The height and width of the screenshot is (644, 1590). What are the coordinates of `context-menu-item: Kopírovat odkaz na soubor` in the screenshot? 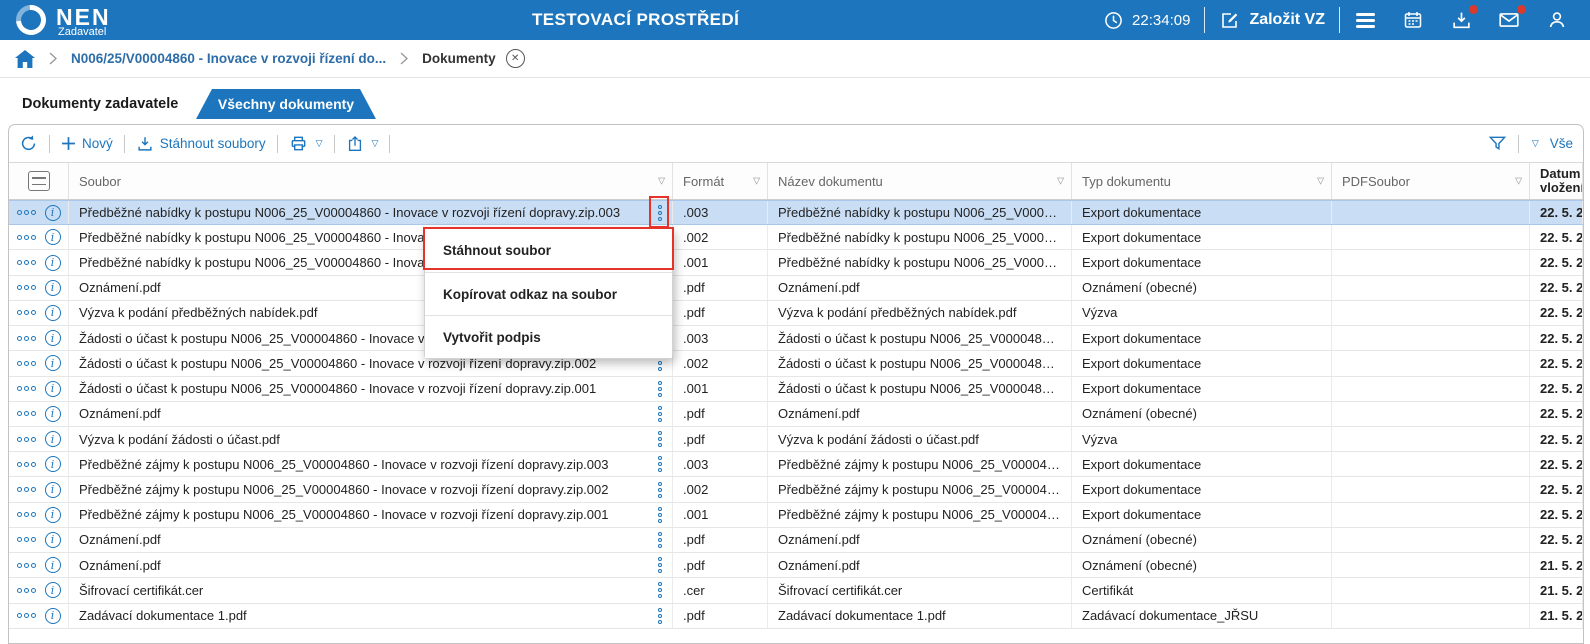 It's located at (548, 293).